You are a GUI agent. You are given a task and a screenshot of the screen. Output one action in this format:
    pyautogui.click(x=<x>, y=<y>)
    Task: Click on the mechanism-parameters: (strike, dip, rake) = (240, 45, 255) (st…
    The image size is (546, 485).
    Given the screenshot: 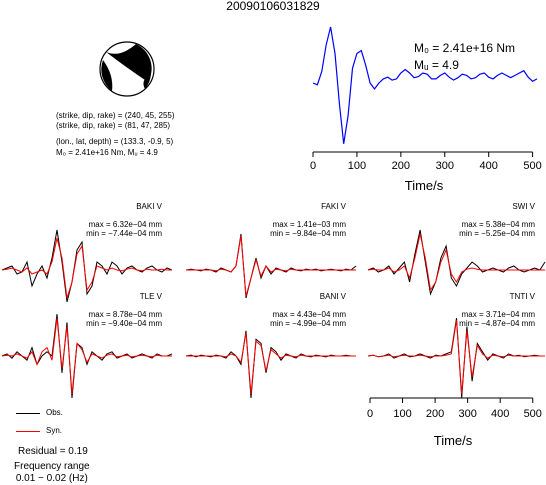 What is the action you would take?
    pyautogui.click(x=115, y=134)
    